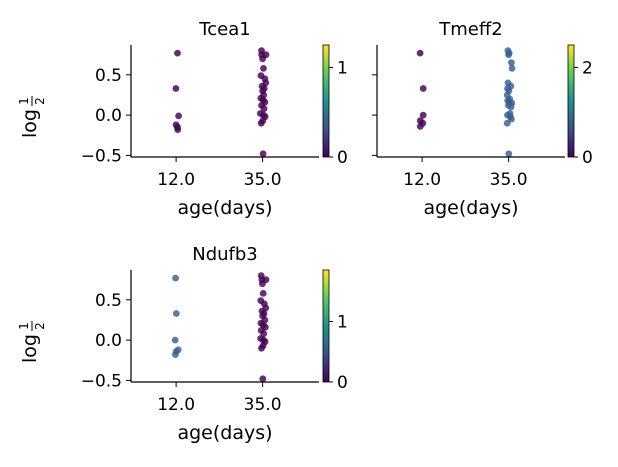 This screenshot has width=618, height=467. Describe the element at coordinates (224, 29) in the screenshot. I see `panel-title: Tcea1` at that location.